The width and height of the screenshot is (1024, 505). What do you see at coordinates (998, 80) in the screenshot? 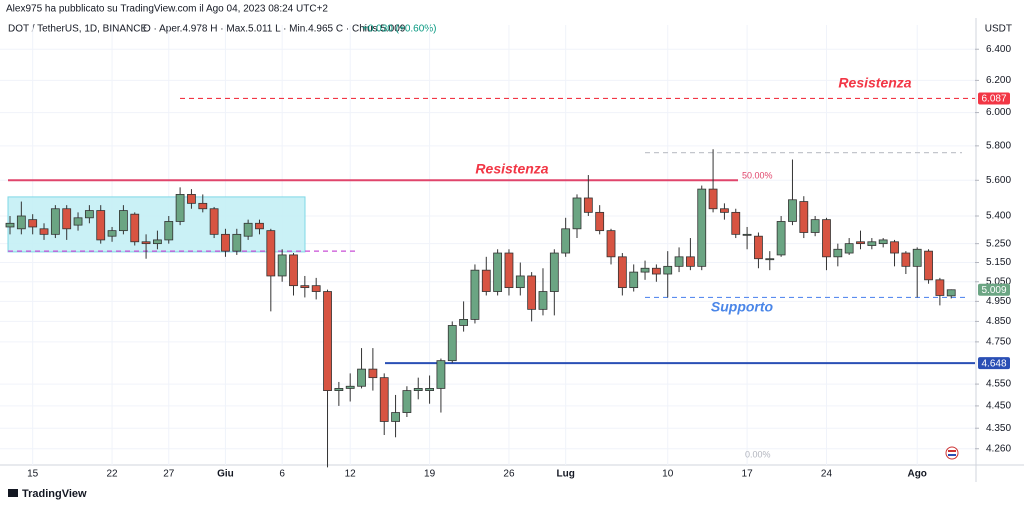
I see `y-tick-label: 6.200` at bounding box center [998, 80].